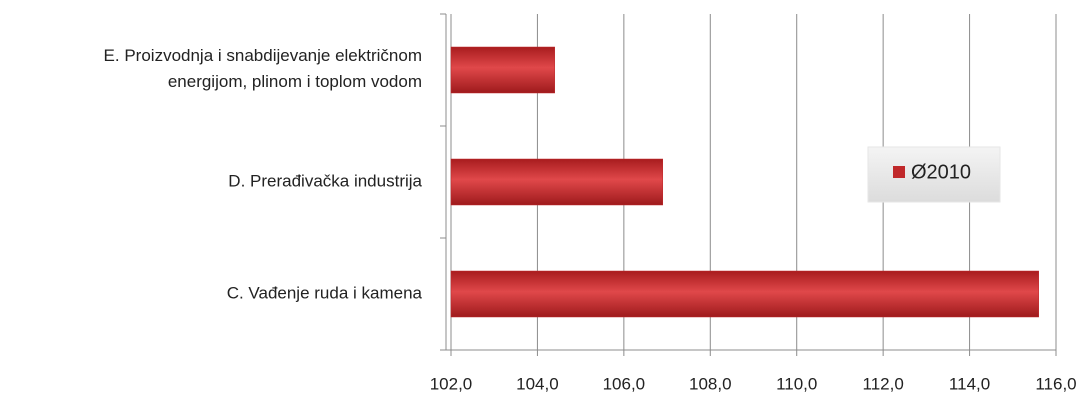  What do you see at coordinates (899, 172) in the screenshot?
I see `legend-swatch` at bounding box center [899, 172].